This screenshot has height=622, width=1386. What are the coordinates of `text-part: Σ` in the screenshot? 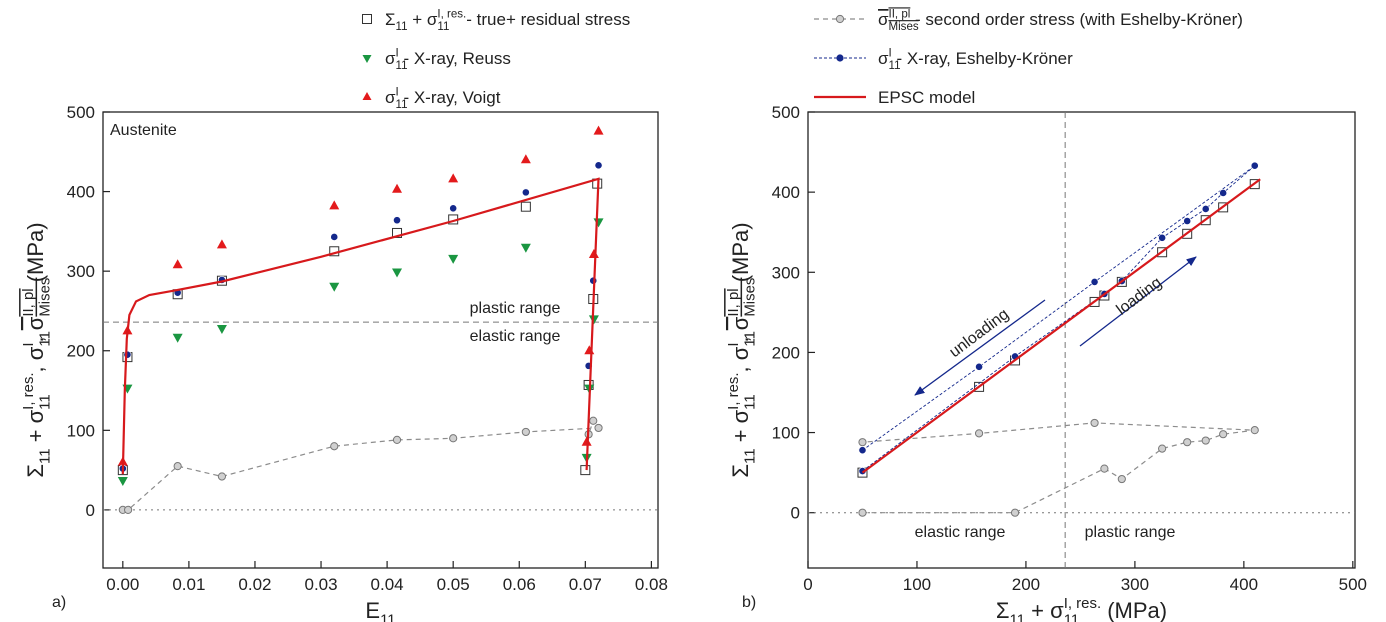 It's located at (740, 471).